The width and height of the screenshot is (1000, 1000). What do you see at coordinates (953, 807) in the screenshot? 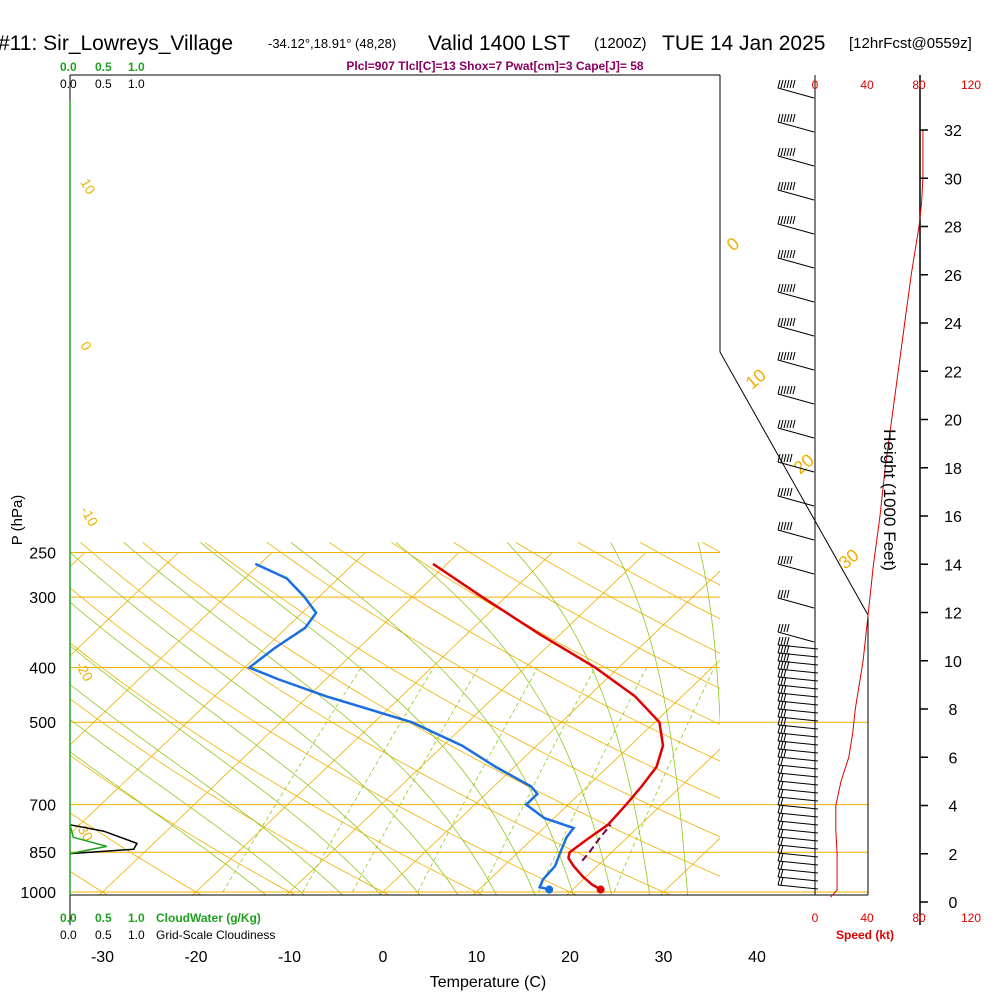
I see `height-tick-label: 4` at bounding box center [953, 807].